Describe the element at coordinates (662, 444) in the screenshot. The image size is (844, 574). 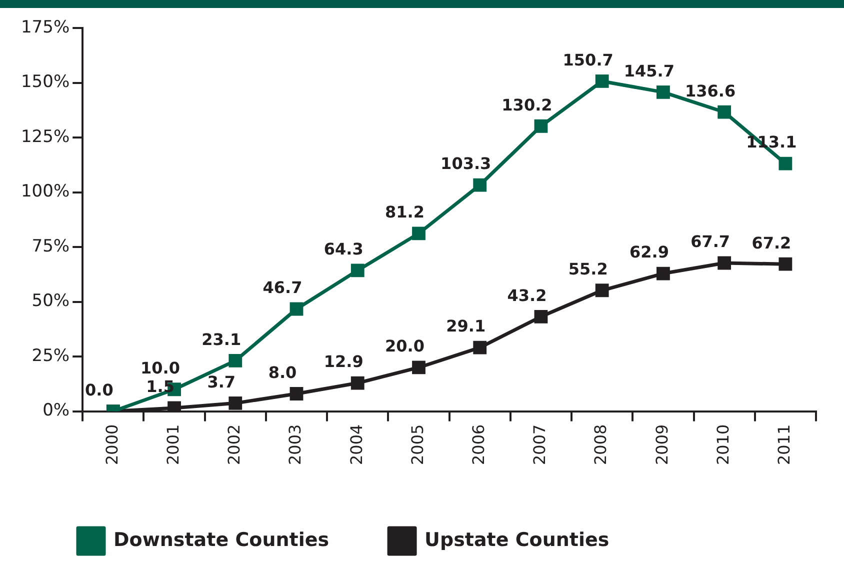
I see `x-tick-label: 2009` at that location.